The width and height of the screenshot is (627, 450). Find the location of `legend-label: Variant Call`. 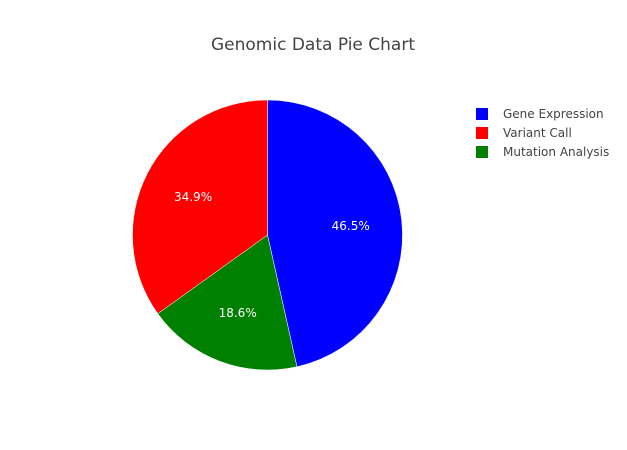

legend-label: Variant Call is located at coordinates (537, 133).